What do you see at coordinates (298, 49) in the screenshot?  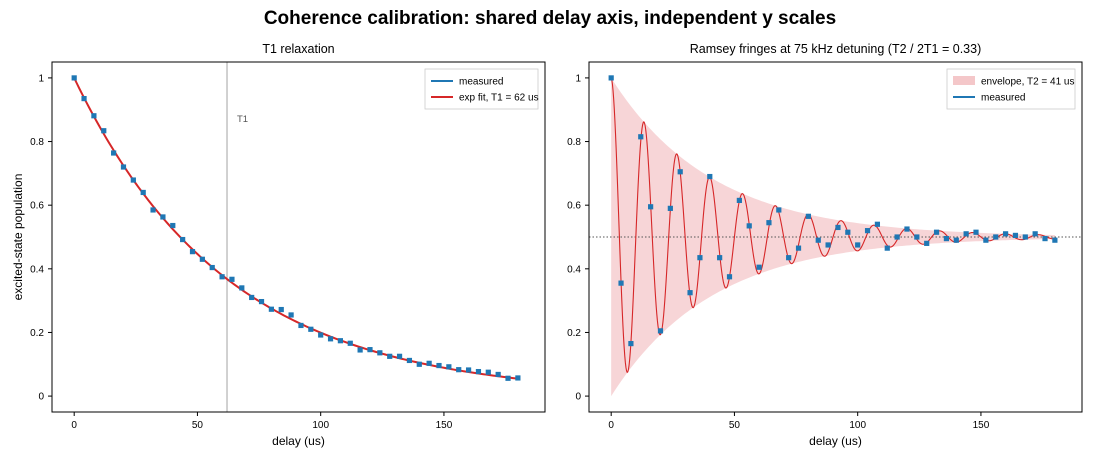 I see `panel-title: T1 relaxation` at bounding box center [298, 49].